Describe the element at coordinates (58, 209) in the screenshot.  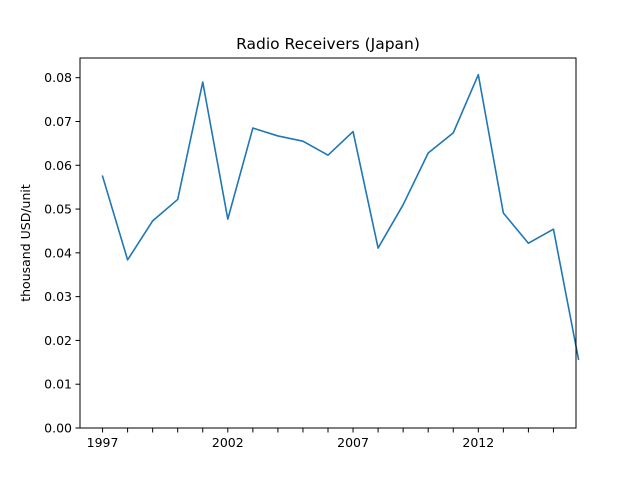
I see `y-tick-label: 0.05` at that location.